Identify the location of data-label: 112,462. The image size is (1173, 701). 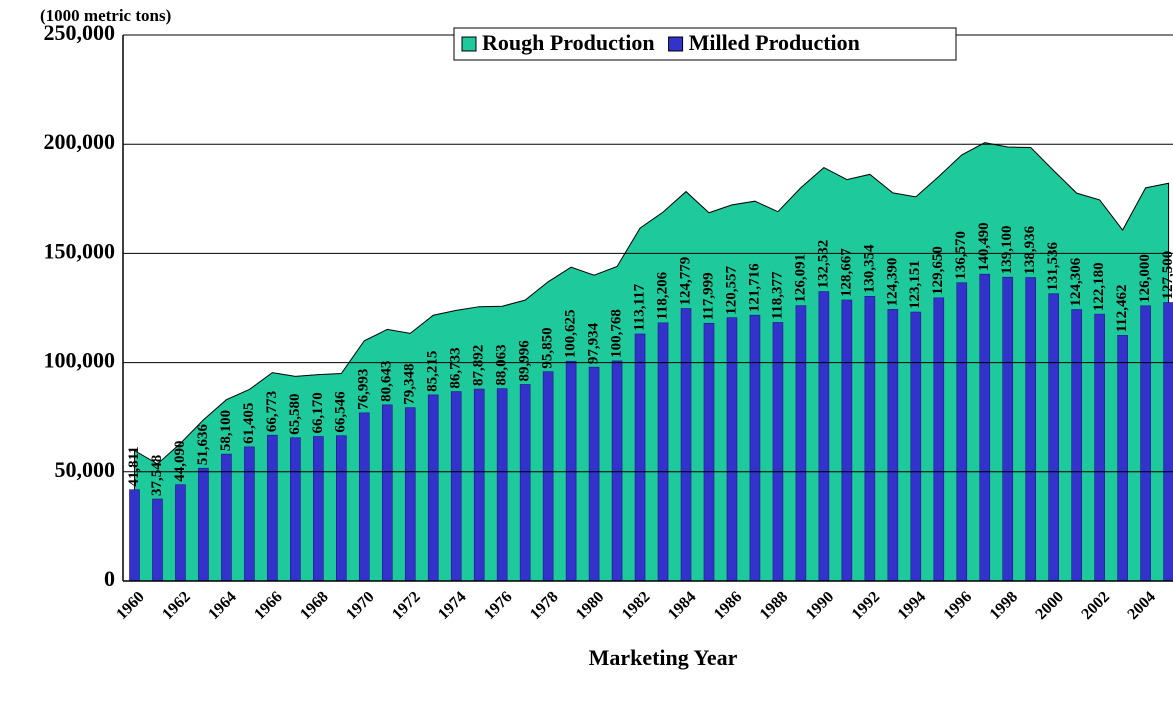
(1122, 308).